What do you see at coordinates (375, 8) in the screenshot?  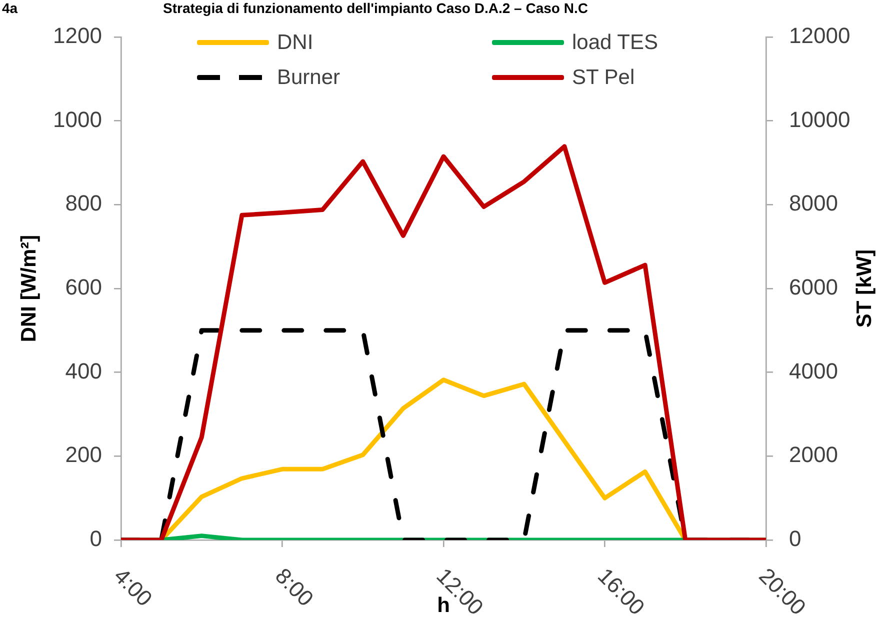 I see `chart-title: Strategia di funzionamento dell'impianto Caso D.A.2 – Caso N.C` at bounding box center [375, 8].